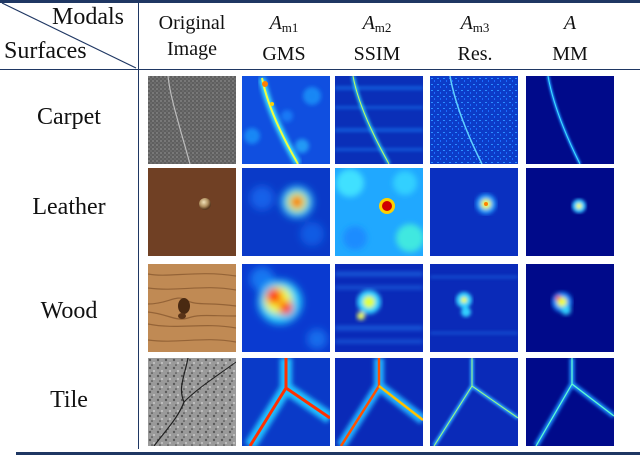 This screenshot has height=458, width=640. I want to click on wood-ssim-heatmap, so click(379, 308).